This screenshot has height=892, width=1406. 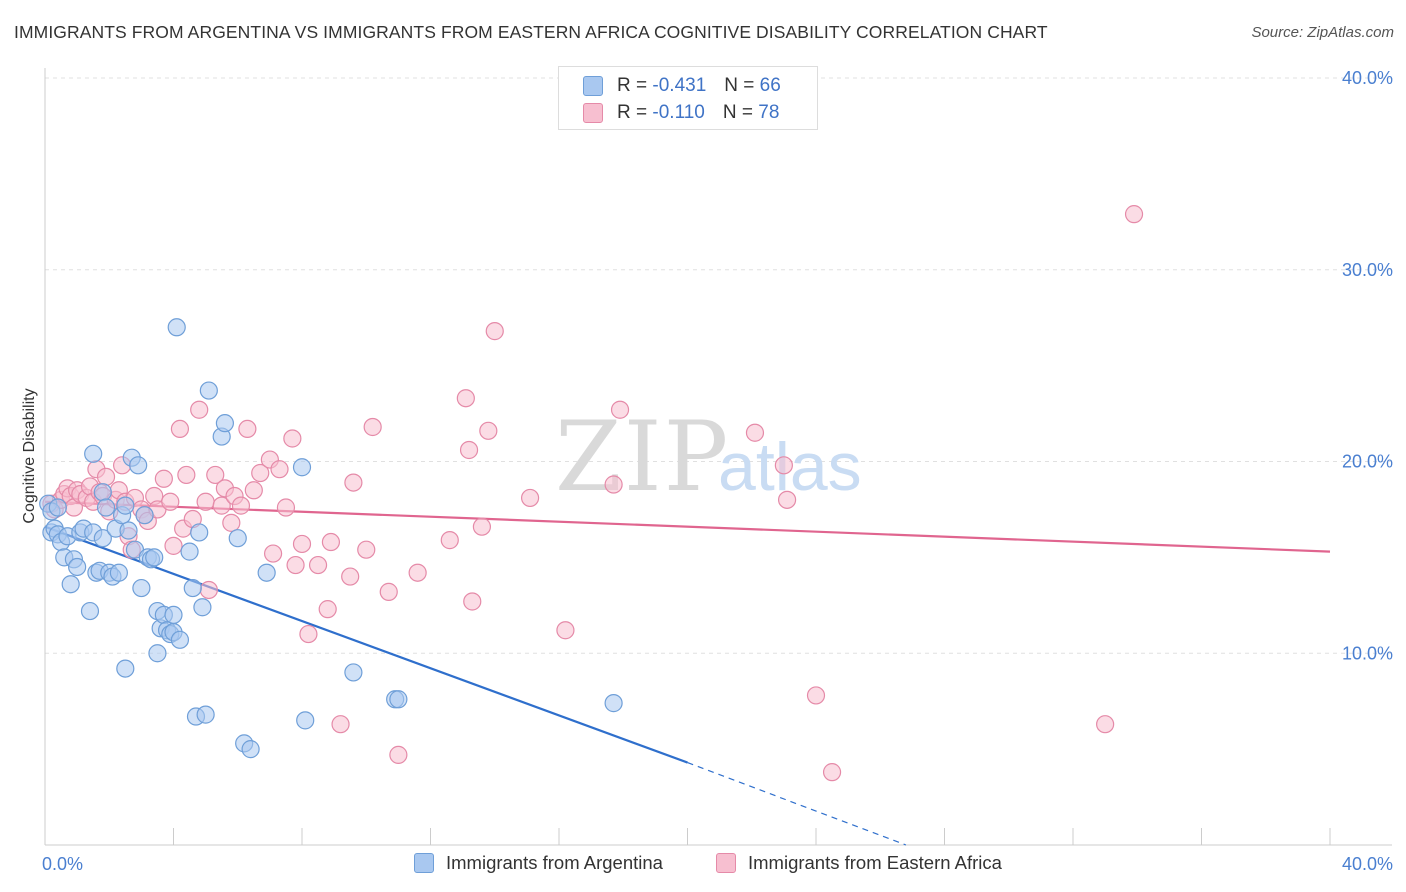 I want to click on source-label: Source: ZipAtlas.com, so click(x=1322, y=32).